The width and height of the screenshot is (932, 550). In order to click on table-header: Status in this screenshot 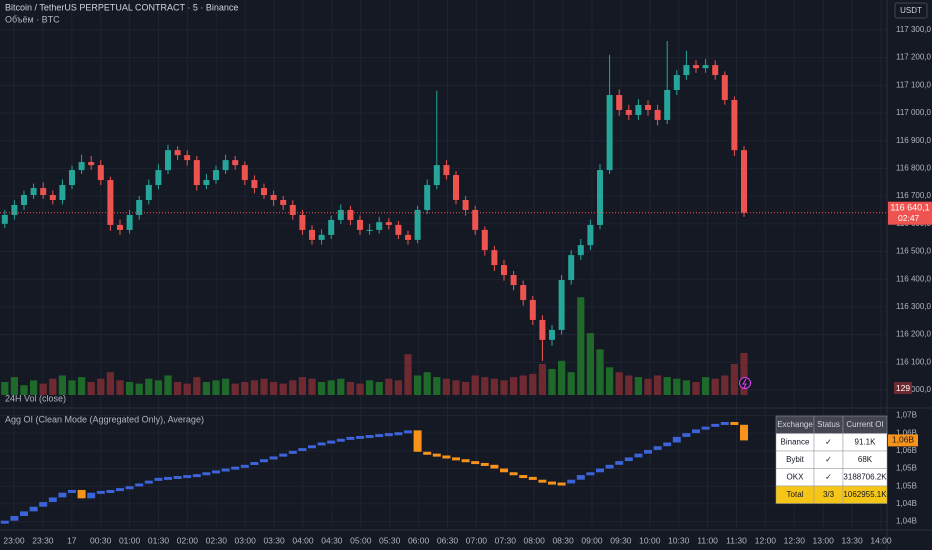, I will do `click(828, 424)`.